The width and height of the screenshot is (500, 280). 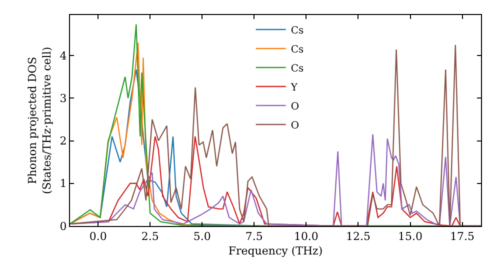 I want to click on x-tick-label: 7.5, so click(x=254, y=237).